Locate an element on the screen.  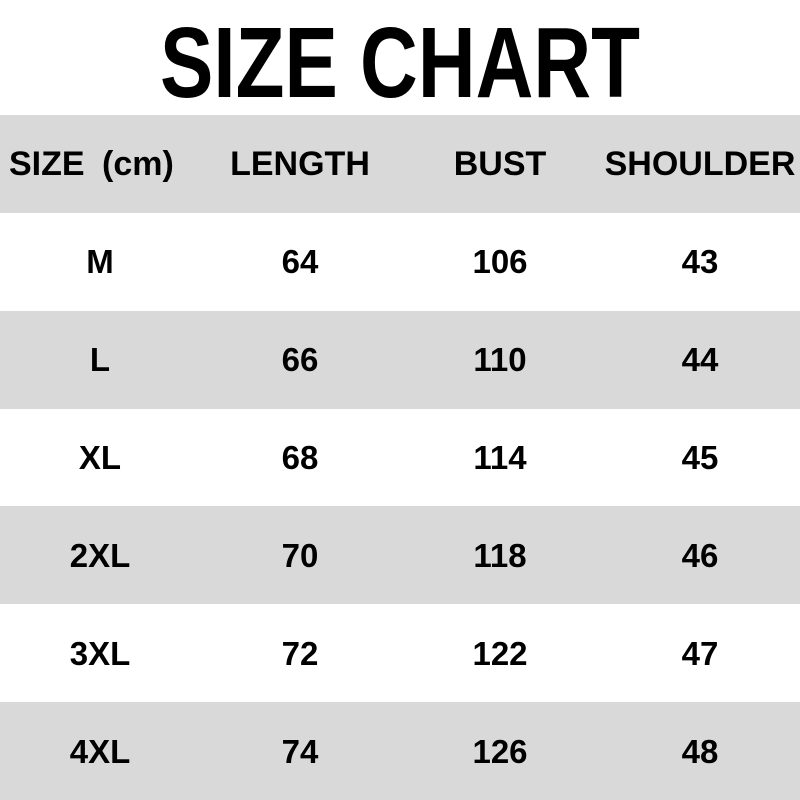
length-value: 70 is located at coordinates (300, 555).